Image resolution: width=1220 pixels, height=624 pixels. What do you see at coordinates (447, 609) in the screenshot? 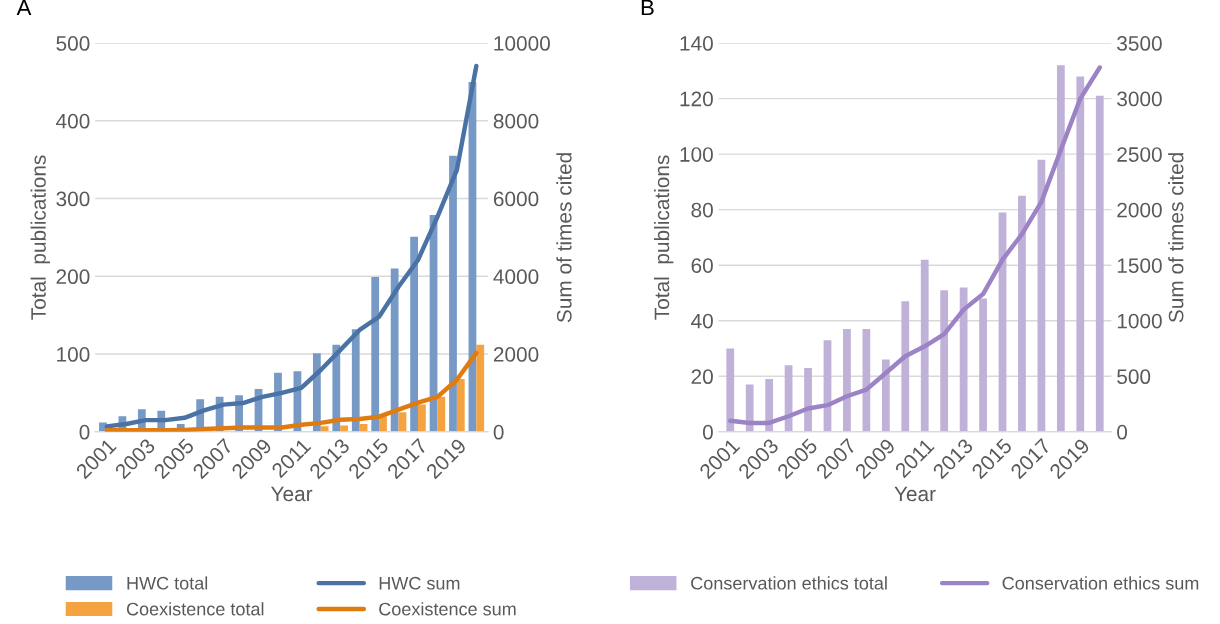
I see `legend-label: Coexistence sum` at bounding box center [447, 609].